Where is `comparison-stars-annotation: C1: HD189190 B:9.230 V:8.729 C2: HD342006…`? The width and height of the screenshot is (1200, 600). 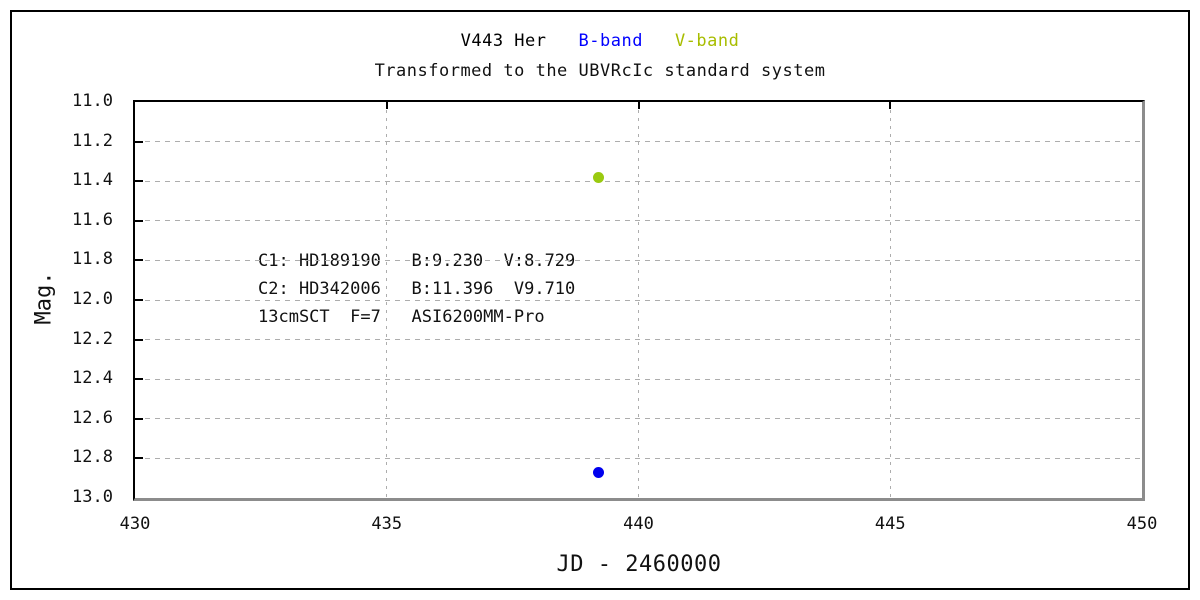
comparison-stars-annotation: C1: HD189190 B:9.230 V:8.729 C2: HD342006… is located at coordinates (416, 289).